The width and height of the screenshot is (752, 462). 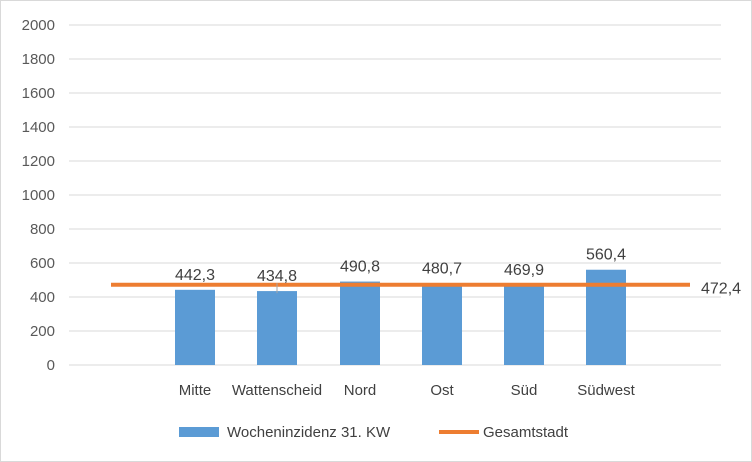 What do you see at coordinates (400, 317) in the screenshot?
I see `bar-series` at bounding box center [400, 317].